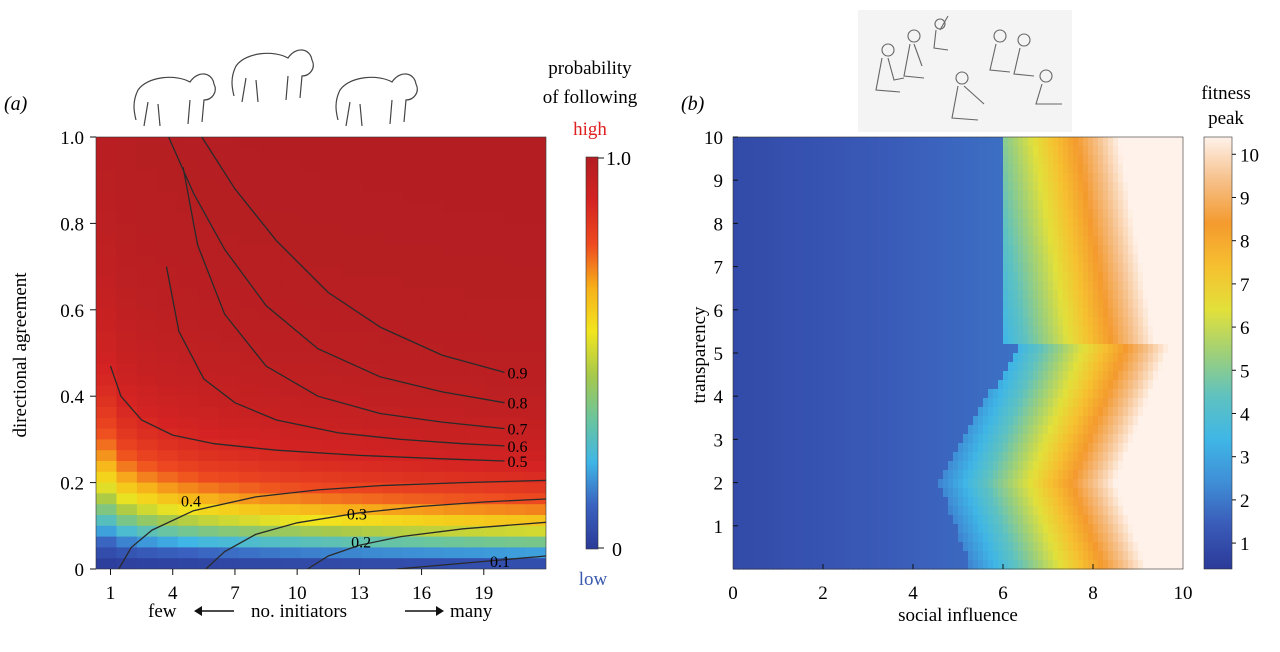 This screenshot has height=652, width=1280. I want to click on contour-line-0.8, so click(336, 270).